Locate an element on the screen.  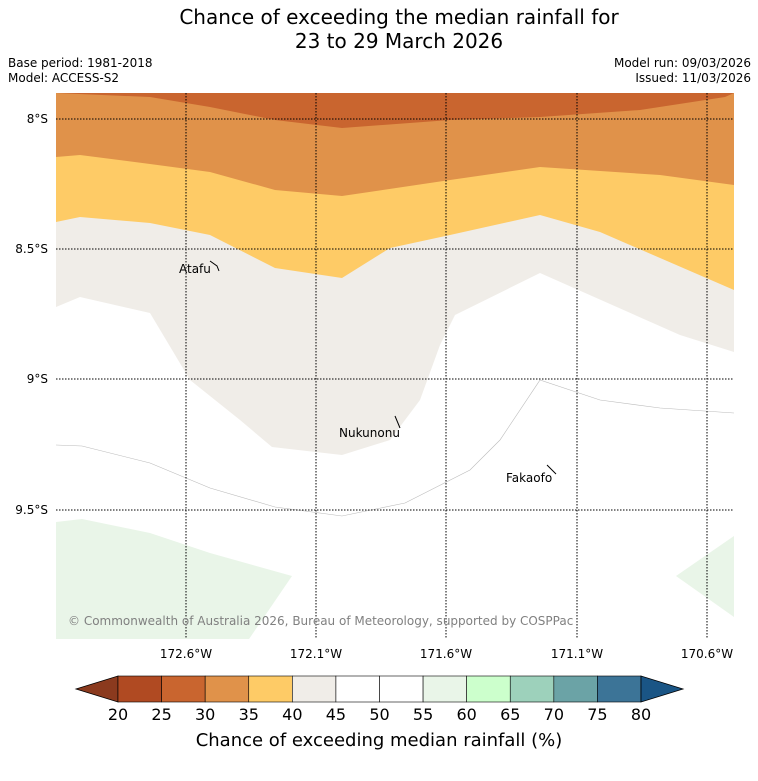
place-label-atafu: Atafu is located at coordinates (195, 269).